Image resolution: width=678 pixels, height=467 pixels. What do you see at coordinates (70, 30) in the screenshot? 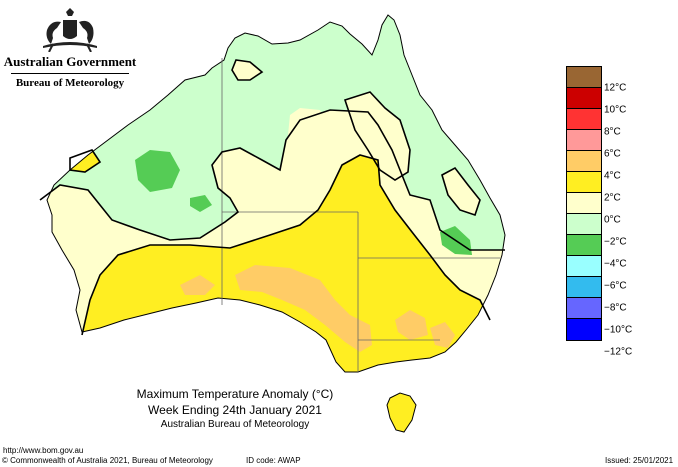
I see `coat-of-arms-icon` at bounding box center [70, 30].